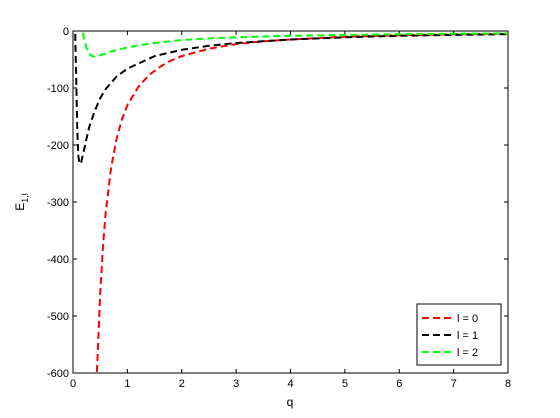  I want to click on legend-label-1: l = 1, so click(467, 336).